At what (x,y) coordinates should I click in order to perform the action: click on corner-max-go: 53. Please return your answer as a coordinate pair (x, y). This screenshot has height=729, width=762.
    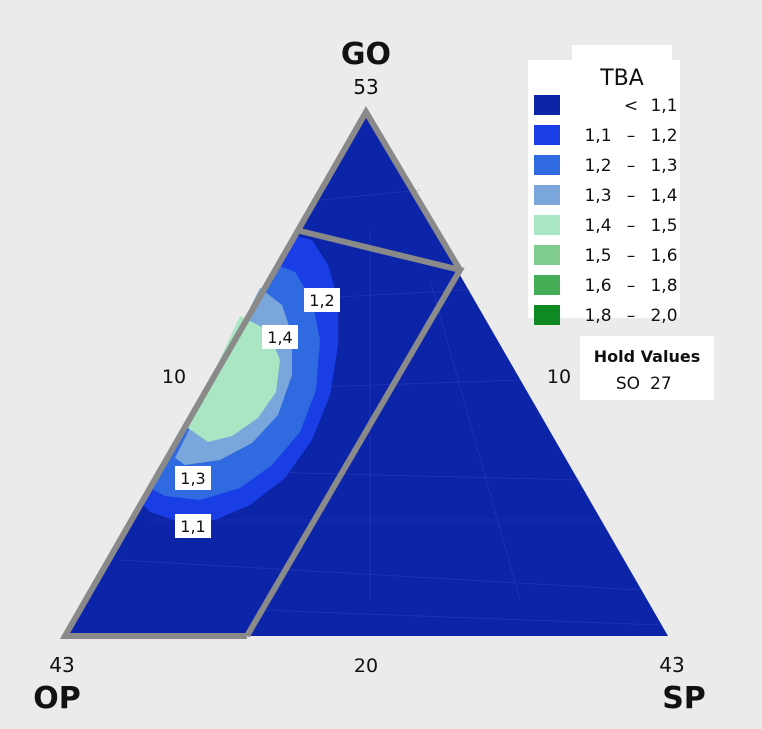
    Looking at the image, I should click on (365, 87).